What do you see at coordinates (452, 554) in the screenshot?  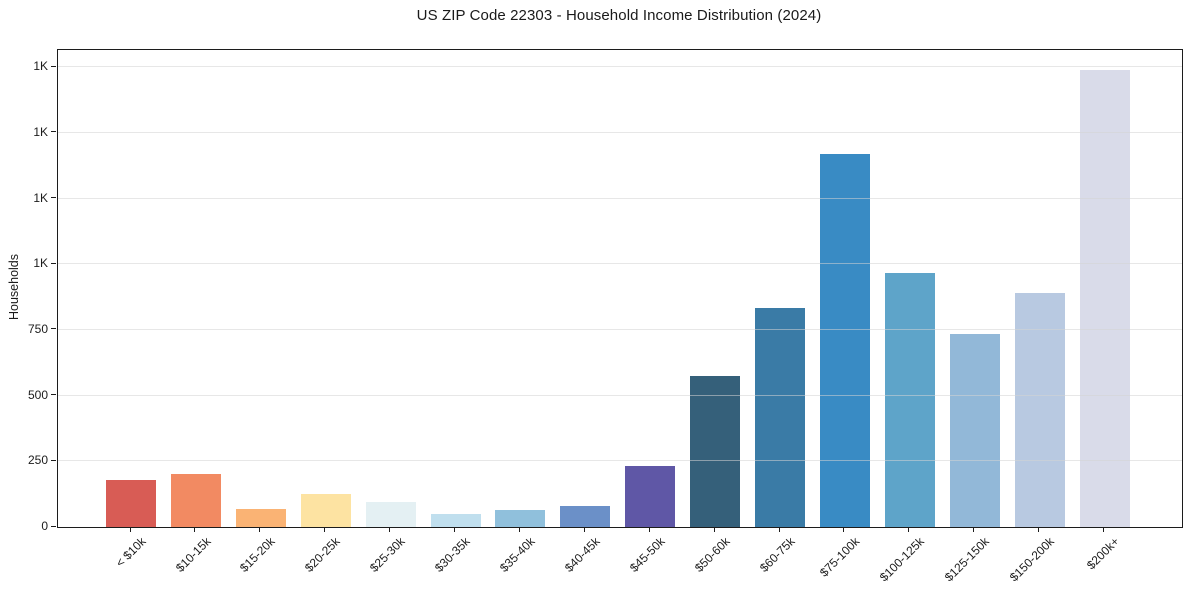 I see `x-tick-label: $30-35k` at bounding box center [452, 554].